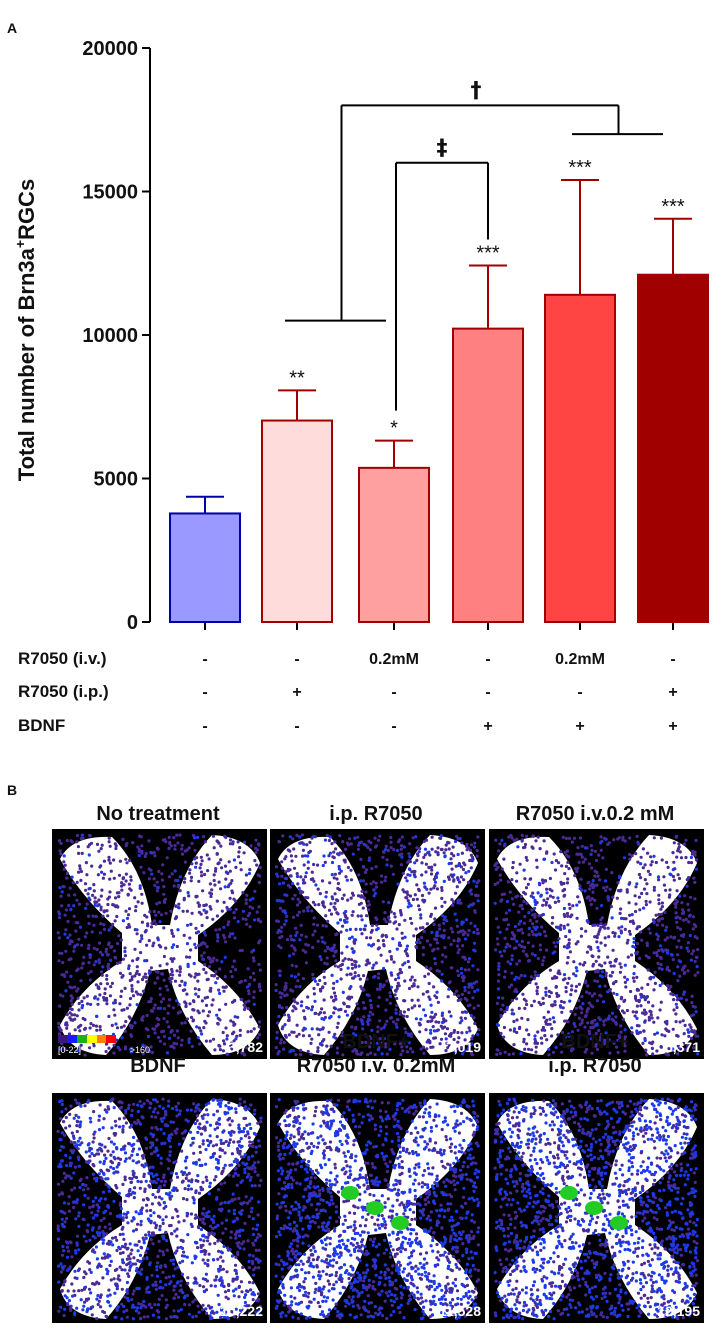 This screenshot has width=727, height=1331. Describe the element at coordinates (459, 1311) in the screenshot. I see `rgc-count: 11,528` at that location.